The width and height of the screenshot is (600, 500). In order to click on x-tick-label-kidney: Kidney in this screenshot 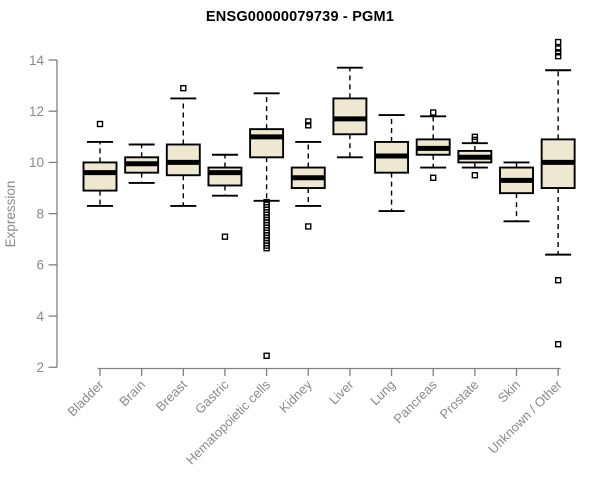, I will do `click(295, 396)`.